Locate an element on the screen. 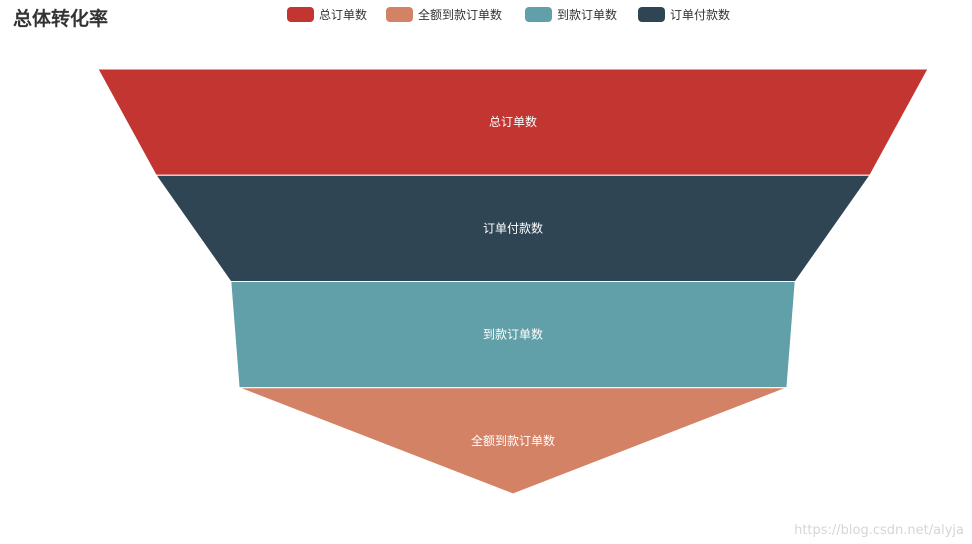 Image resolution: width=972 pixels, height=544 pixels. legend-item: 全额到款订单数 is located at coordinates (444, 14).